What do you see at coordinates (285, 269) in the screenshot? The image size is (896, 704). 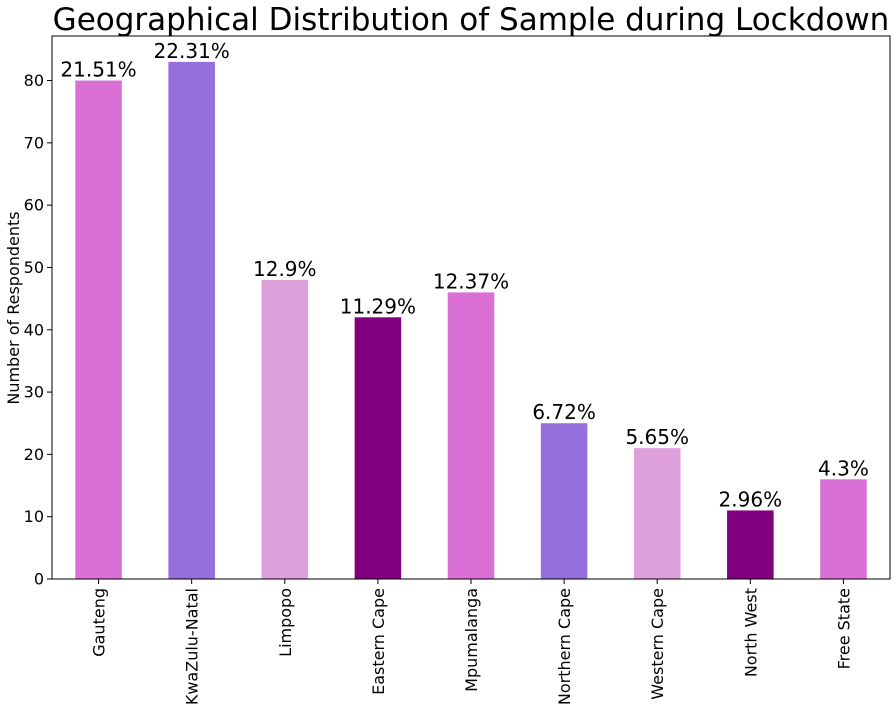 I see `data-label: 12.9%` at bounding box center [285, 269].